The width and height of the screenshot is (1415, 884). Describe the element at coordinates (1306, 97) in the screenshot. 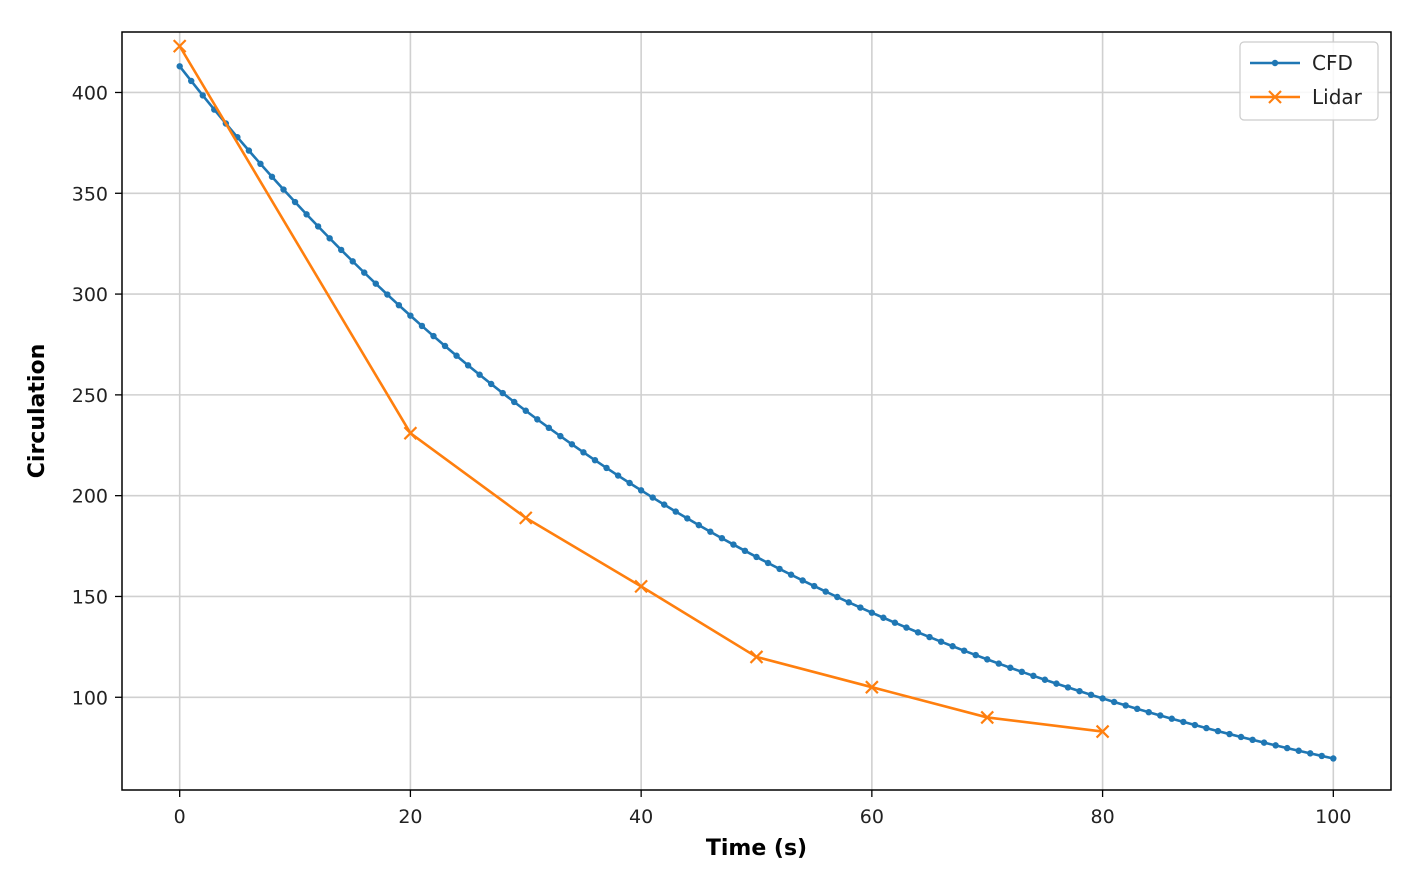

I see `legend-entry: Lidar` at that location.